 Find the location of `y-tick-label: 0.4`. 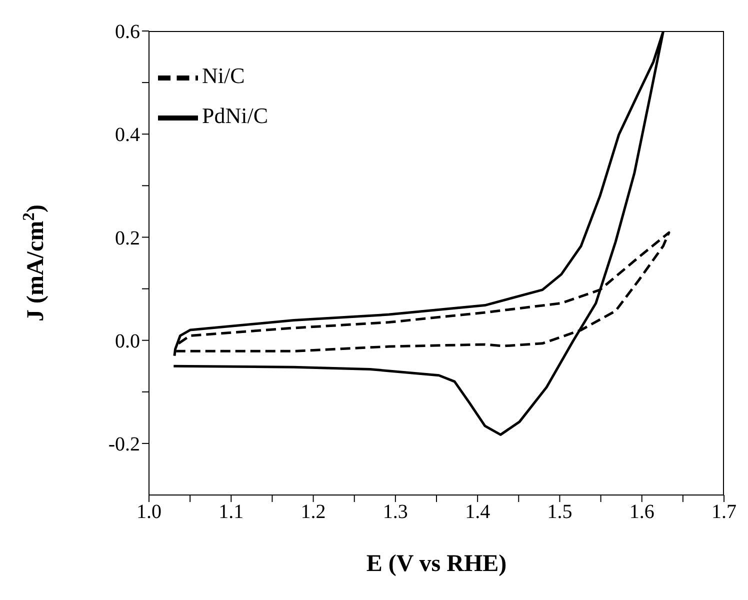

y-tick-label: 0.4 is located at coordinates (127, 135).